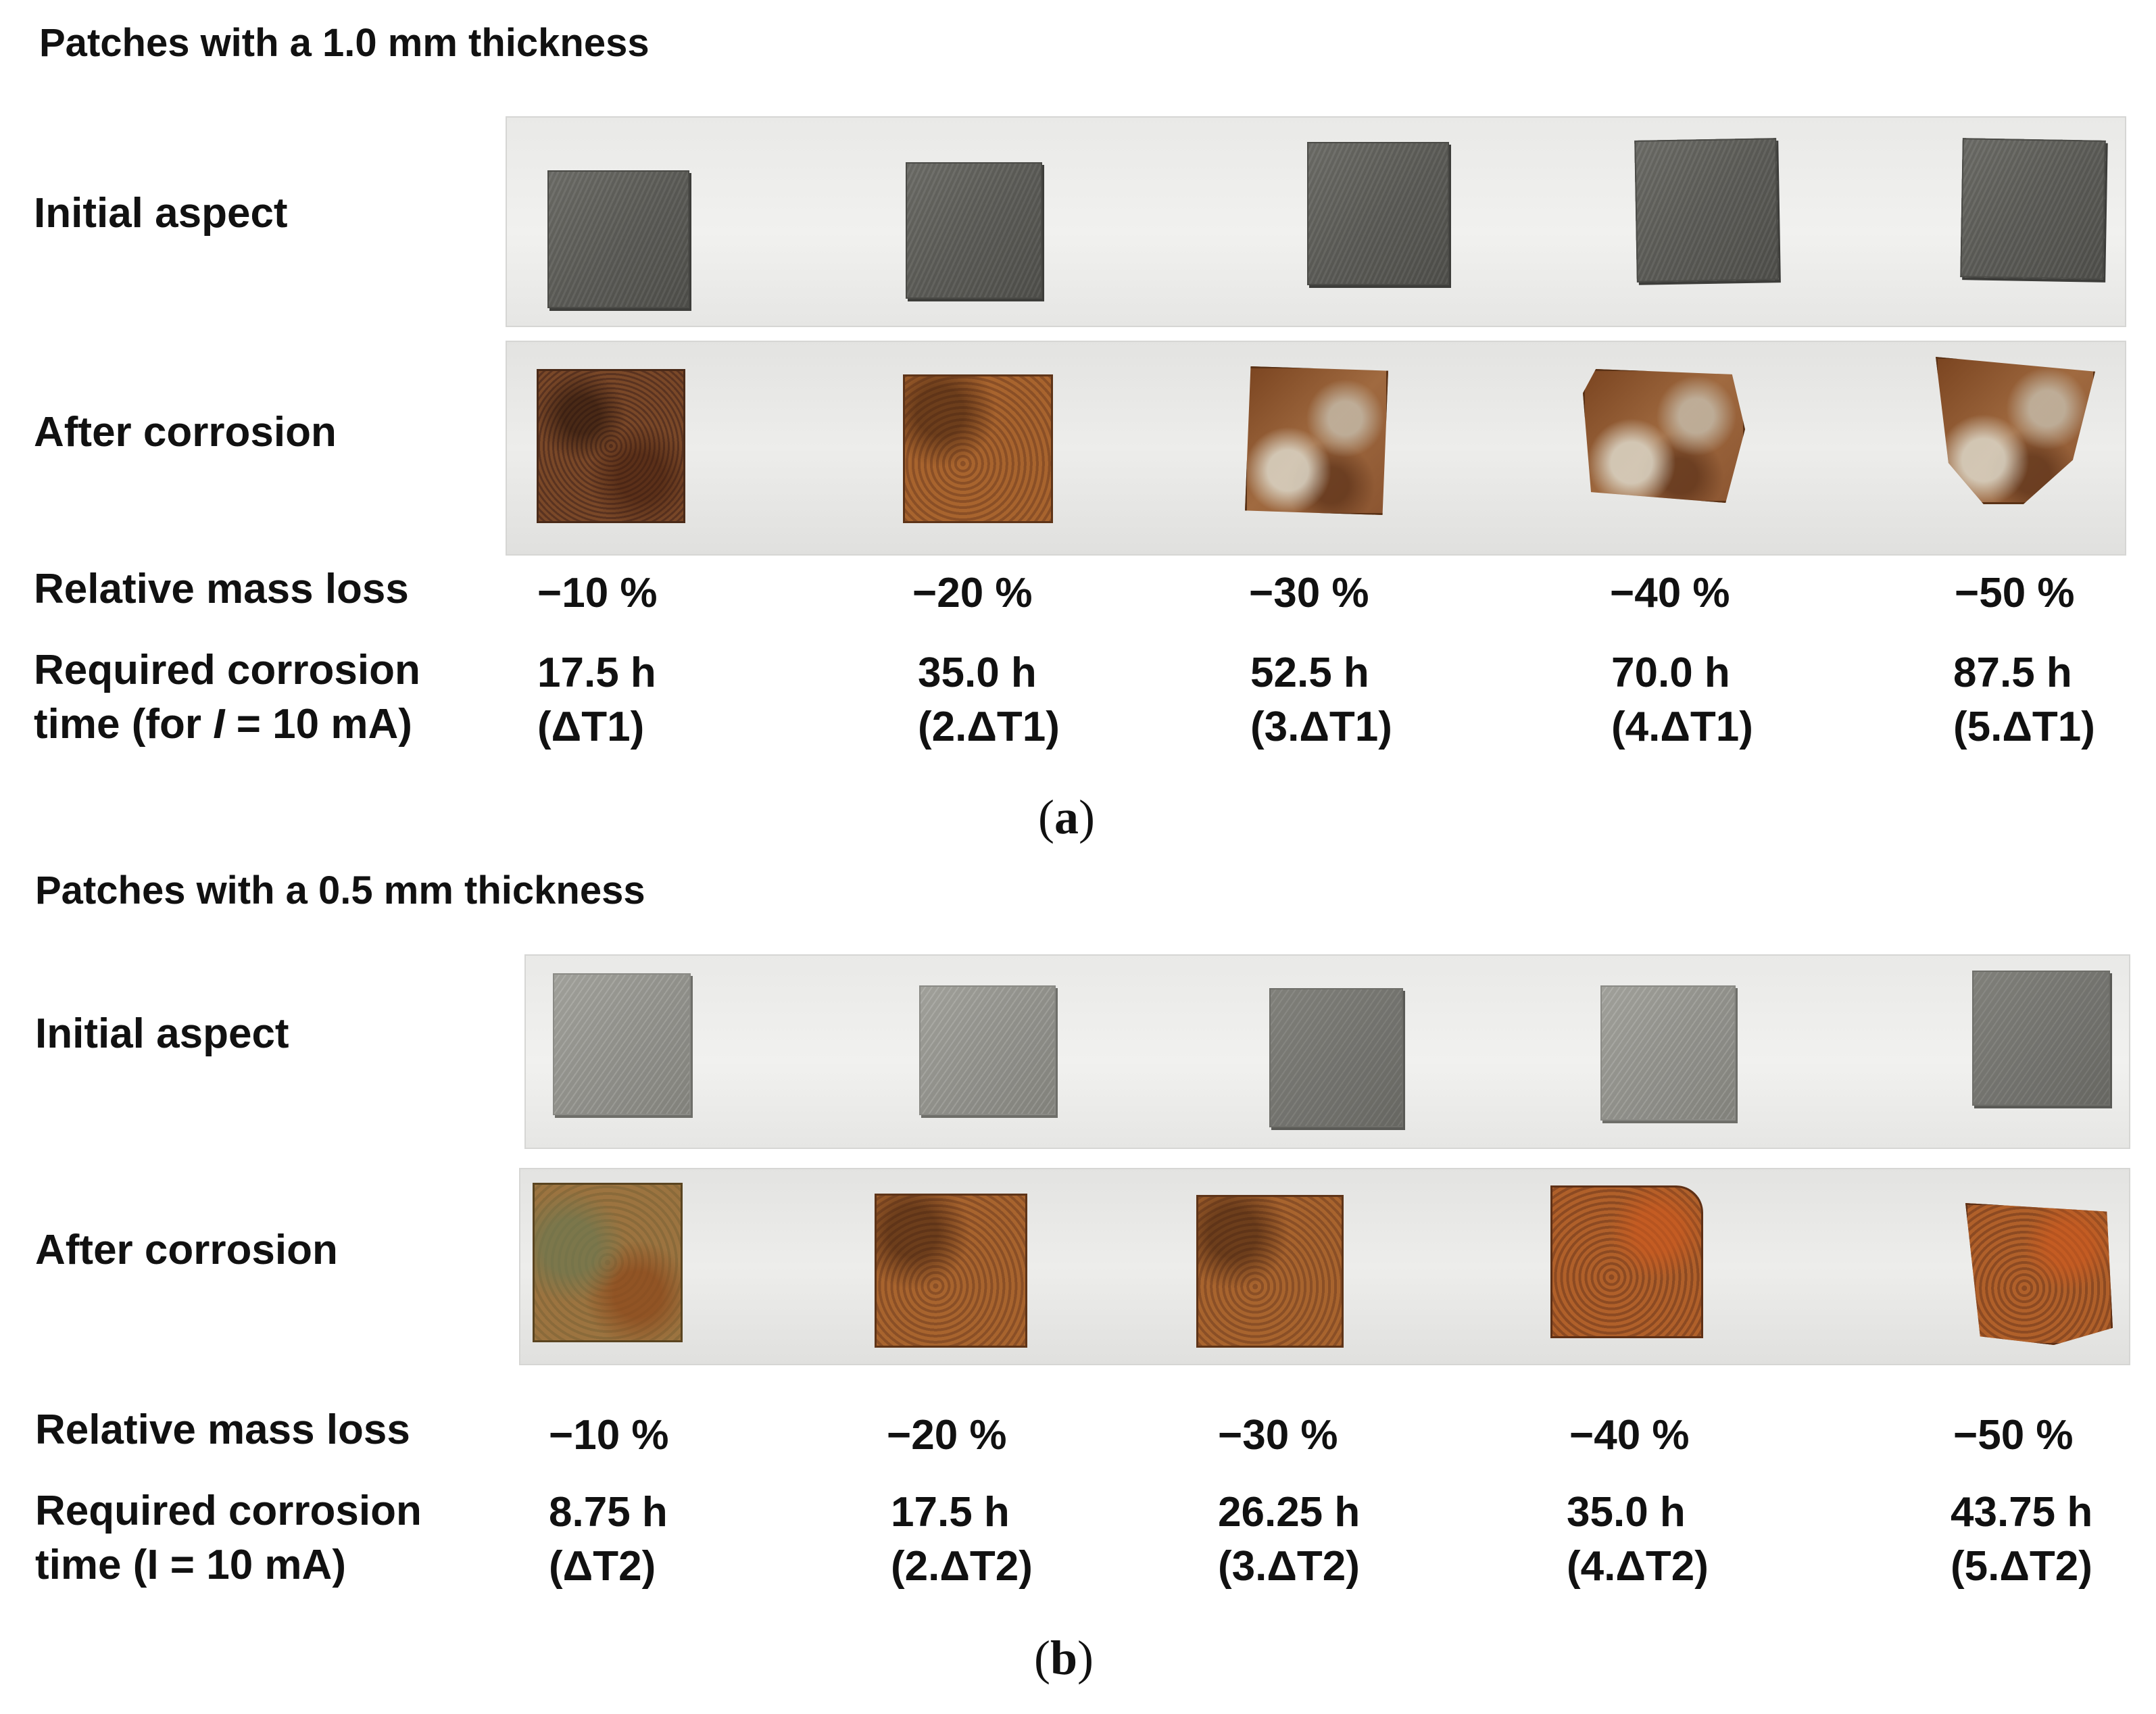  I want to click on figure-a-label-time: Required corrosion time (for I = 10 mA), so click(227, 697).